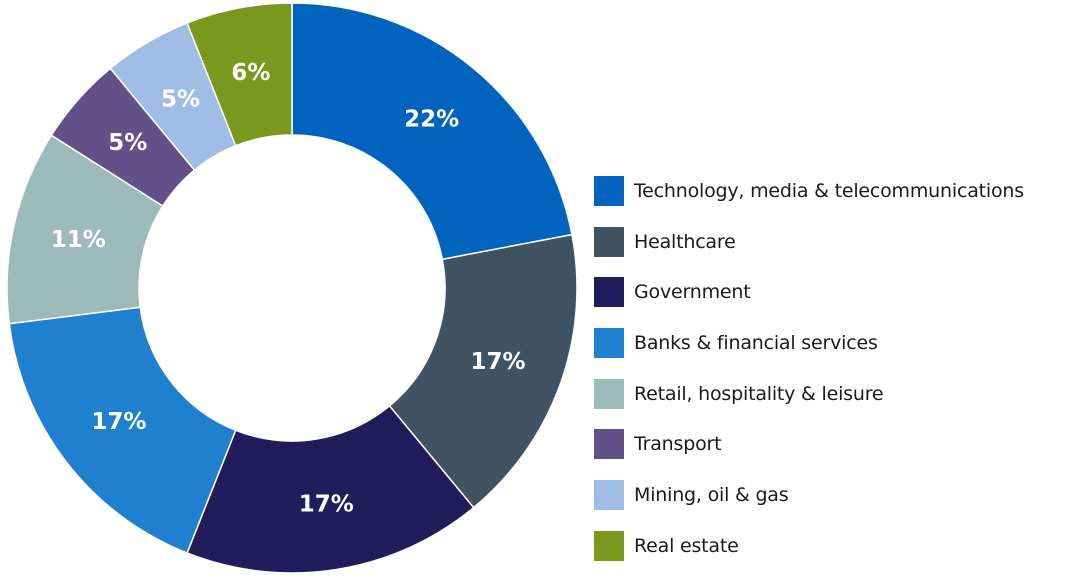 The height and width of the screenshot is (582, 1069). I want to click on legend-label: Healthcare, so click(685, 241).